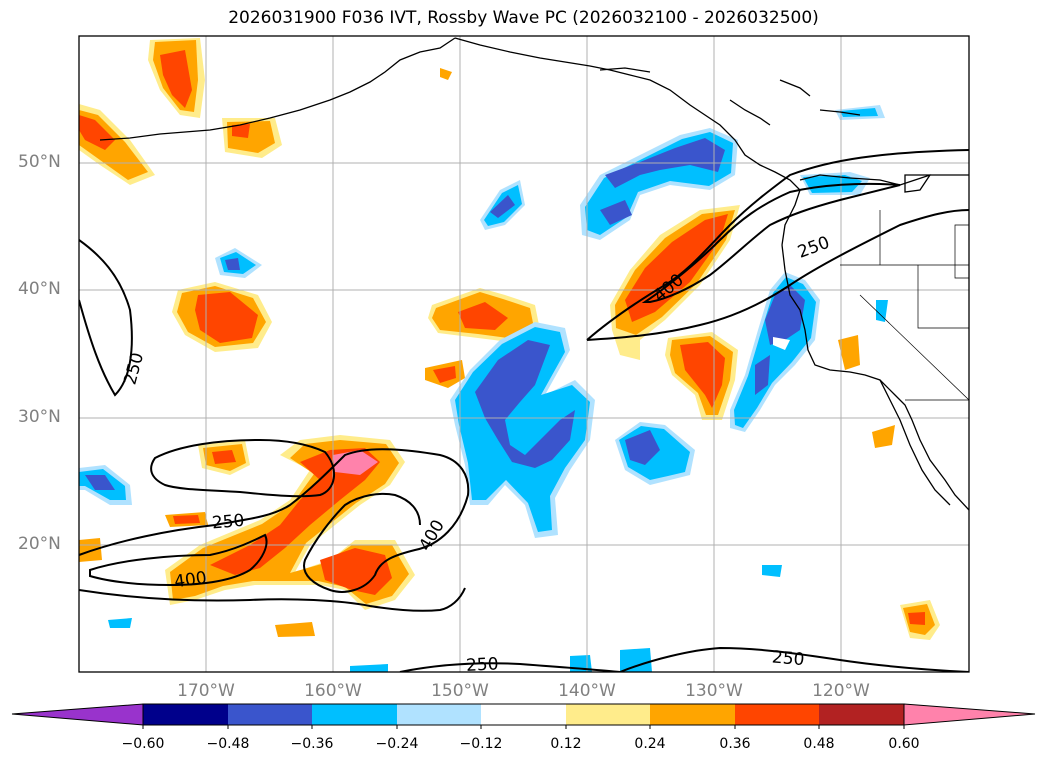  I want to click on colorbar-tick-label: 0.48, so click(819, 744).